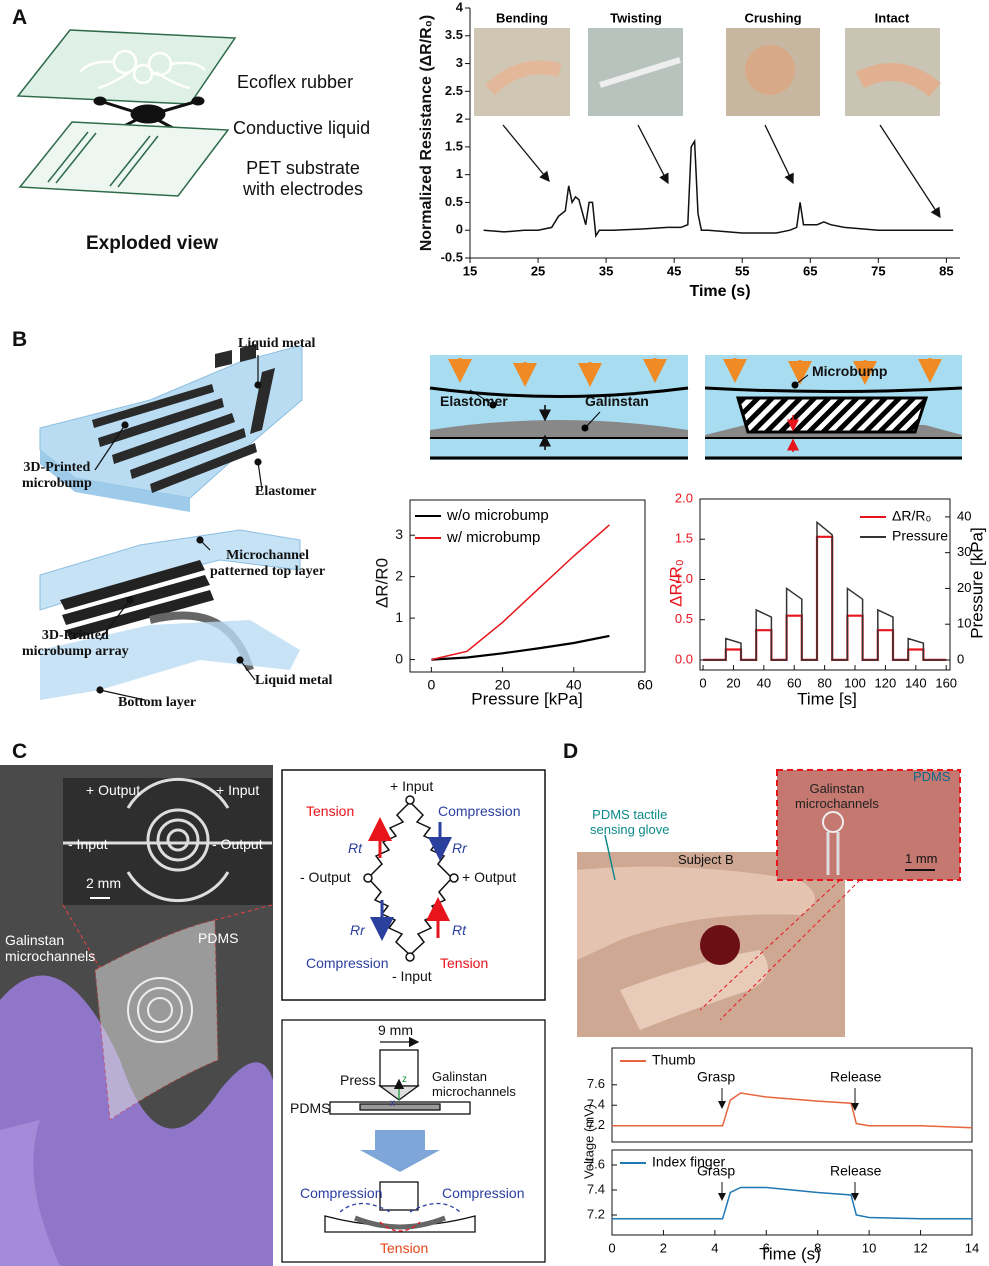  I want to click on photos-a, so click(707, 123).